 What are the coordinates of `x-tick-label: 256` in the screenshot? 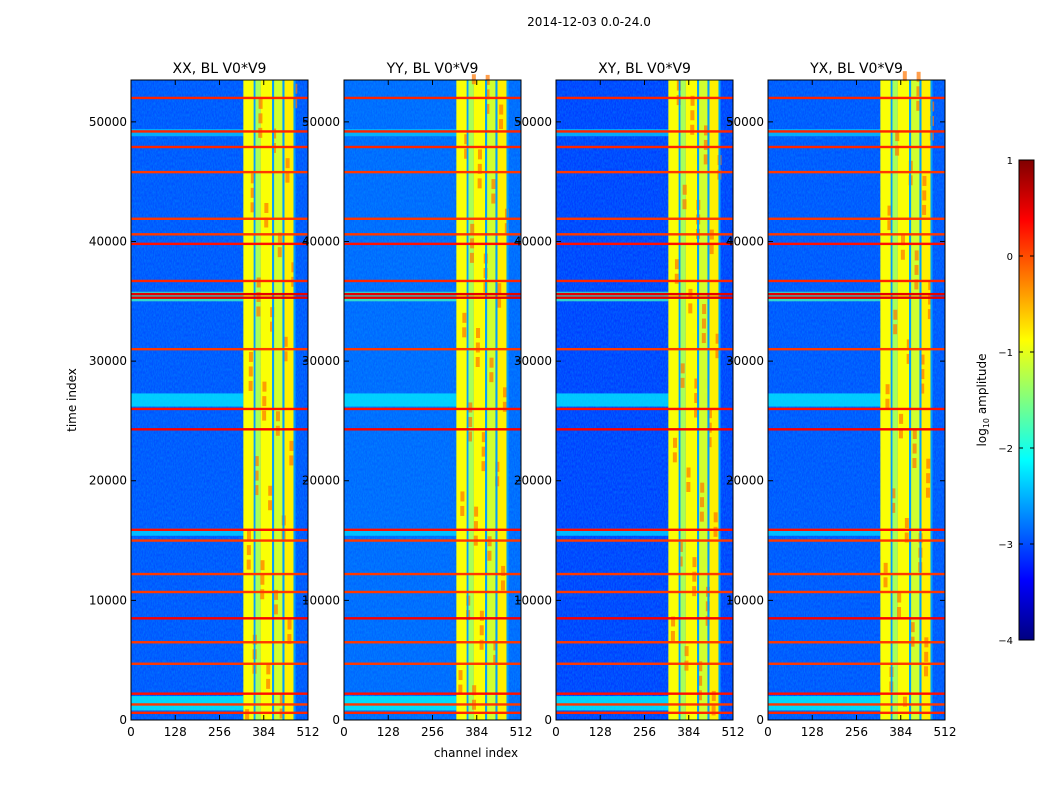 It's located at (219, 732).